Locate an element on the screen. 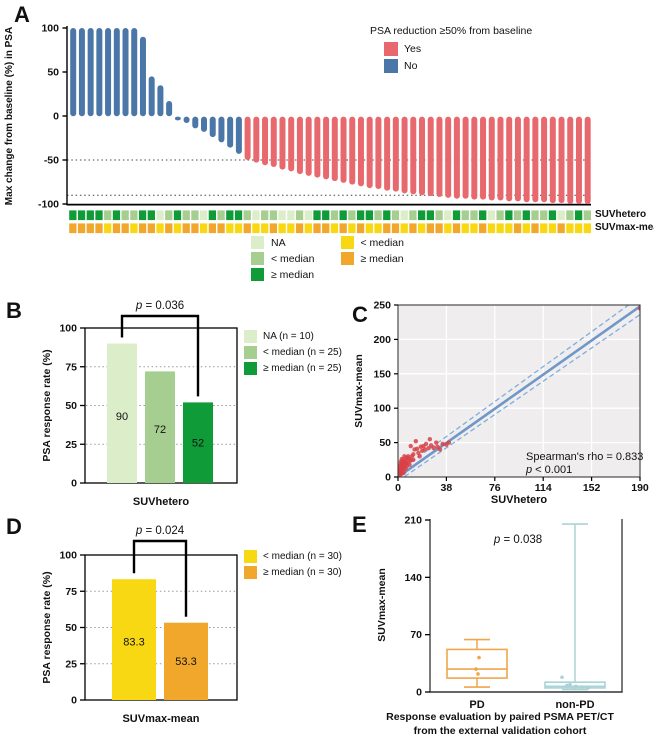 This screenshot has height=745, width=654. svg-text: 70 is located at coordinates (416, 635).